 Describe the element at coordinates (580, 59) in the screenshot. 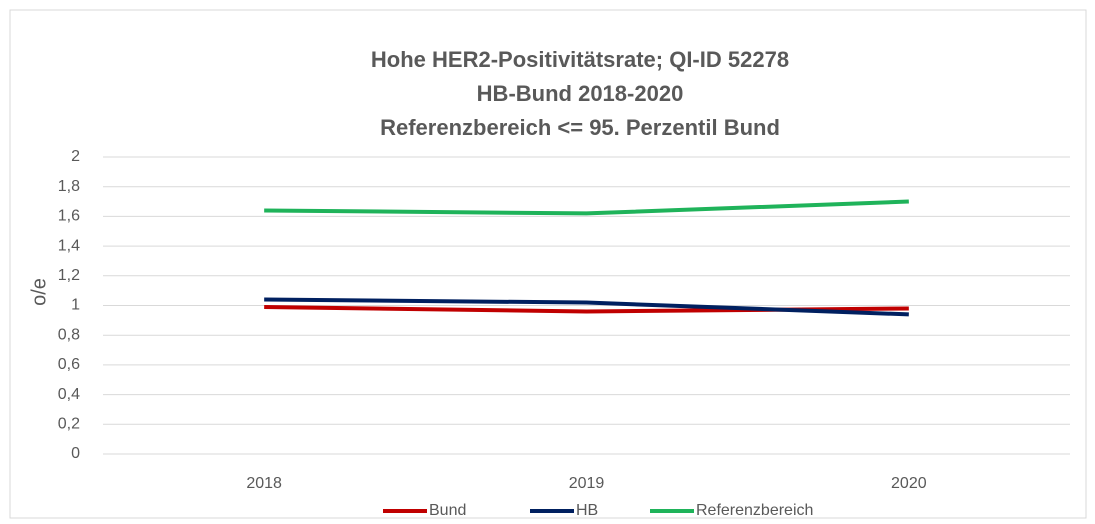

I see `chart-title: Hohe HER2-Positivitätsrate; QI-ID 52278` at that location.